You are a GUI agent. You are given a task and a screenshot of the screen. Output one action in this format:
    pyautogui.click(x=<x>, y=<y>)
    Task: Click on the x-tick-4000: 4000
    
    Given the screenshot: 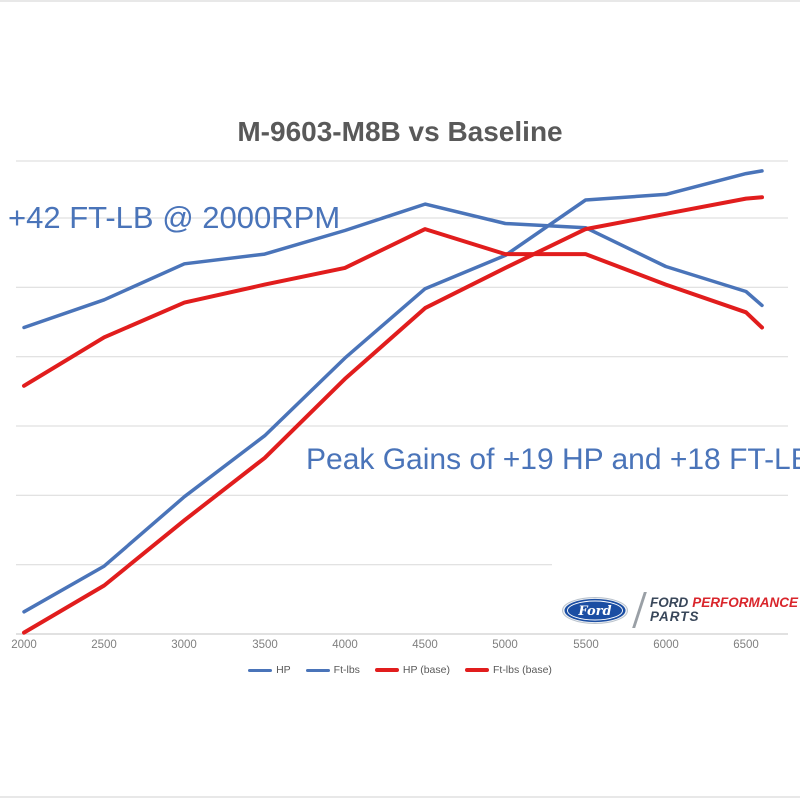 What is the action you would take?
    pyautogui.click(x=345, y=645)
    